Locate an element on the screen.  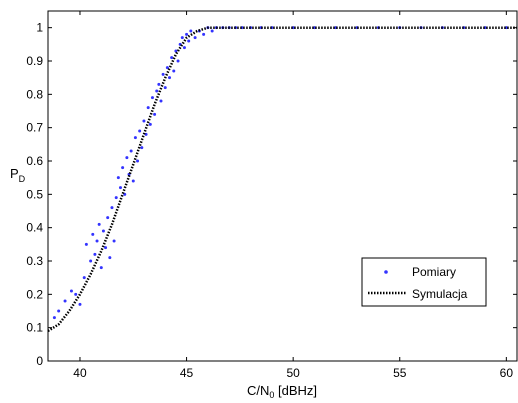
y-tick-label: 1 is located at coordinates (39, 28).